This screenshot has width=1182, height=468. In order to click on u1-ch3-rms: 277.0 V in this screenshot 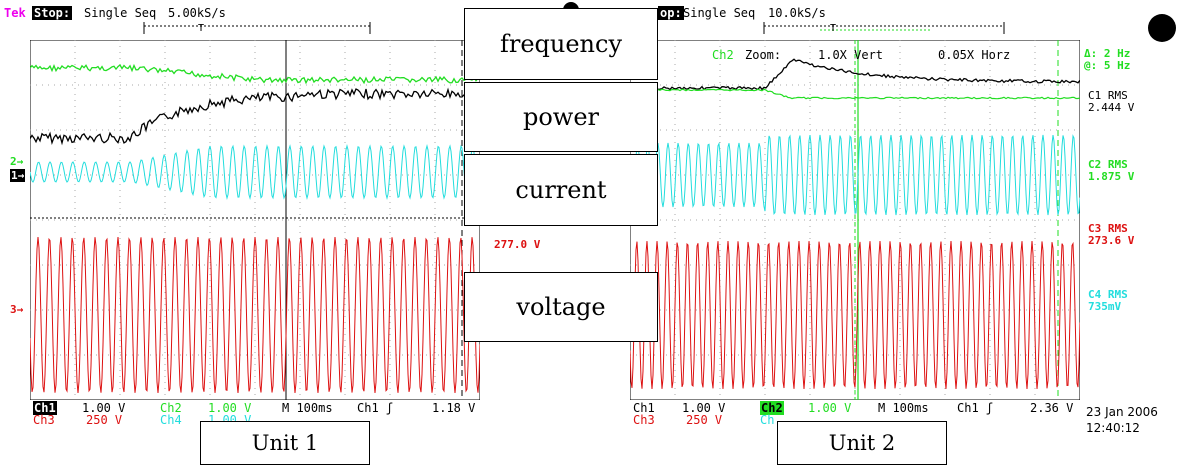, I will do `click(517, 244)`.